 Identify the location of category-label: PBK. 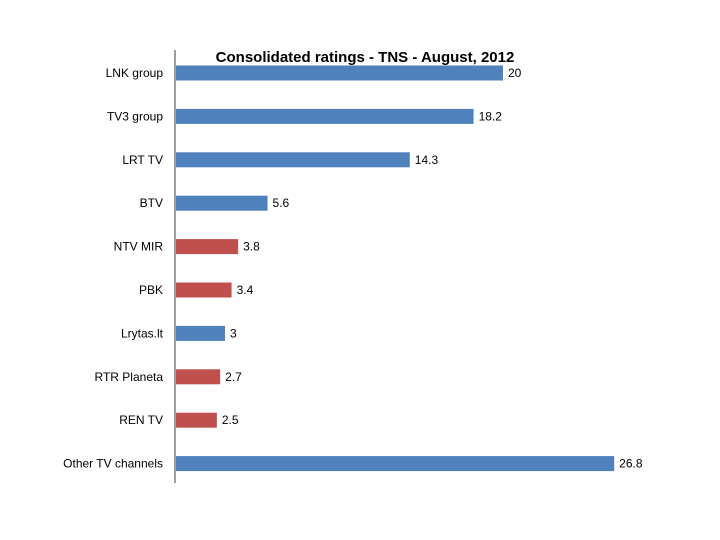
(151, 290).